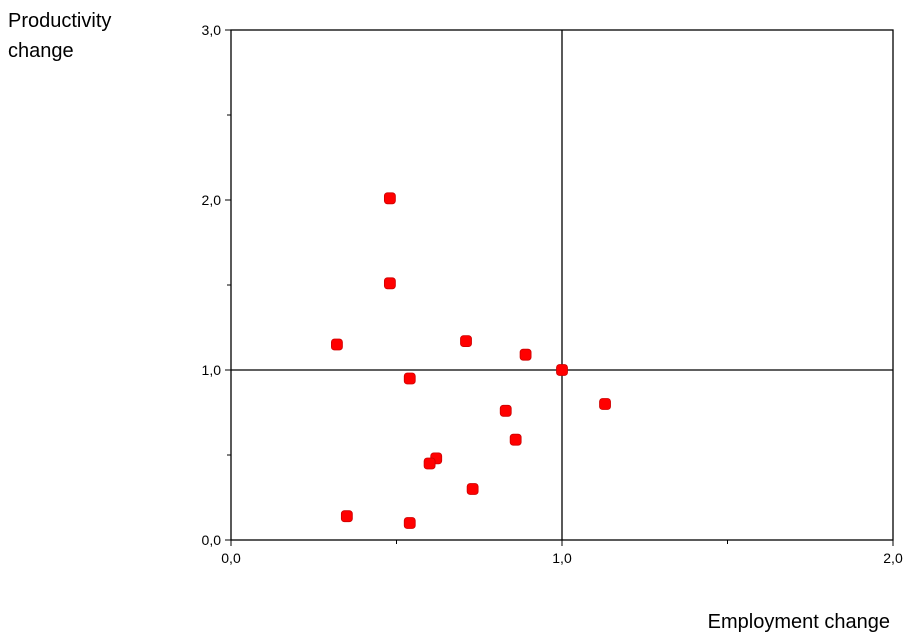 Image resolution: width=906 pixels, height=632 pixels. Describe the element at coordinates (212, 370) in the screenshot. I see `y-tick-label: 1,0` at that location.